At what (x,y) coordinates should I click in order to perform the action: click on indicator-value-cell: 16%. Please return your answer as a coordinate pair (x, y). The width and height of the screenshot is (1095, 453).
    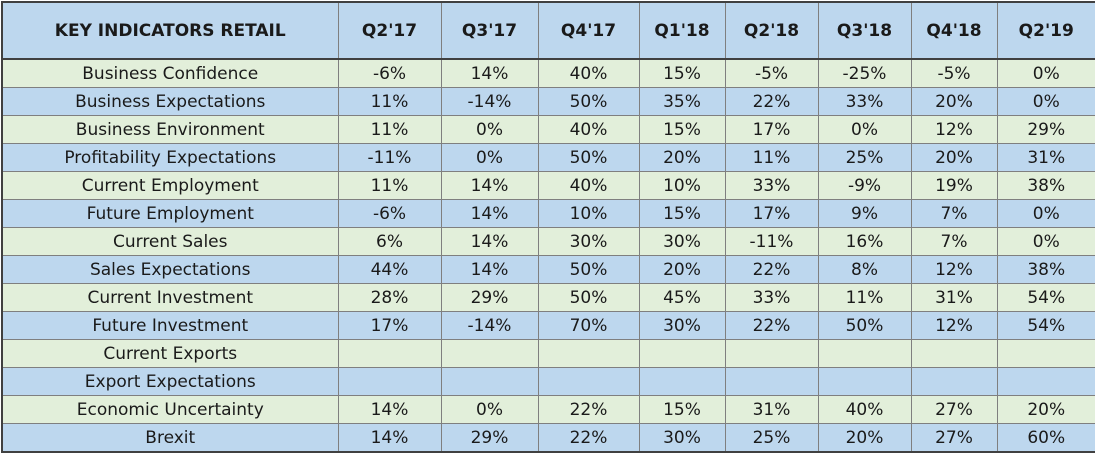
    Looking at the image, I should click on (864, 241).